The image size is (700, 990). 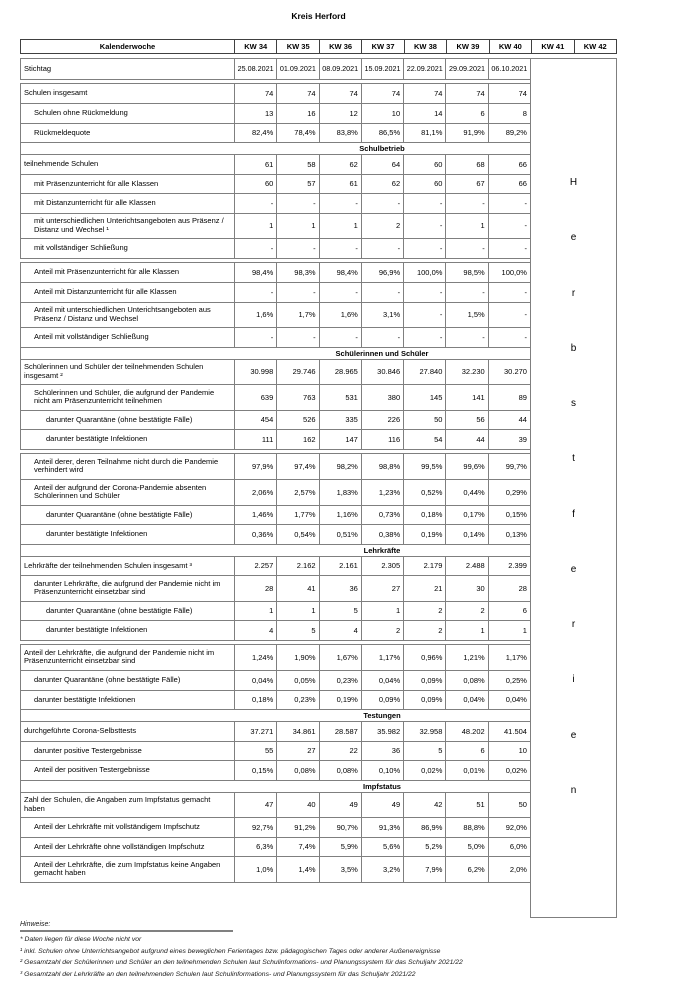 What do you see at coordinates (466, 750) in the screenshot?
I see `value-cell: 6` at bounding box center [466, 750].